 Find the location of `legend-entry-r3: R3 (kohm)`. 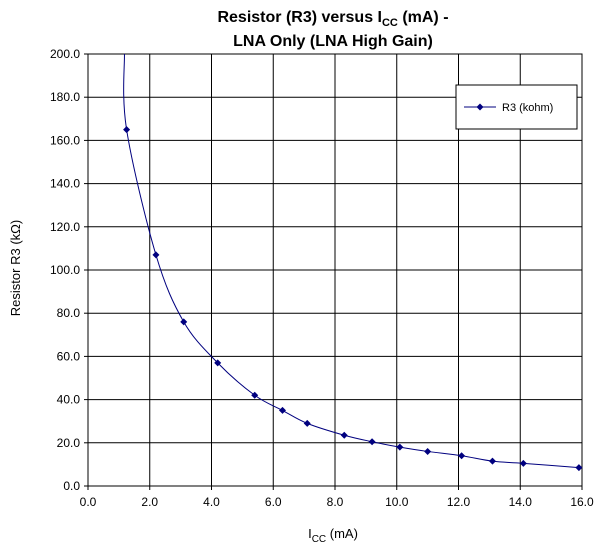

legend-entry-r3: R3 (kohm) is located at coordinates (527, 108).